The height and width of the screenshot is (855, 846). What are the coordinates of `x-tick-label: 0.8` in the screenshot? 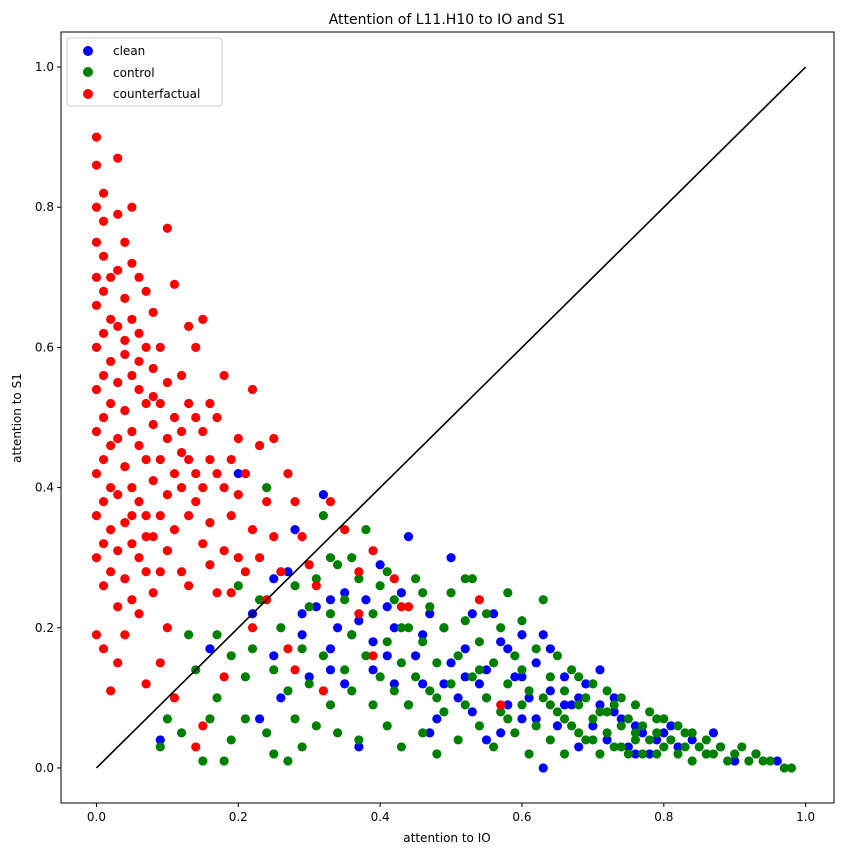 It's located at (663, 817).